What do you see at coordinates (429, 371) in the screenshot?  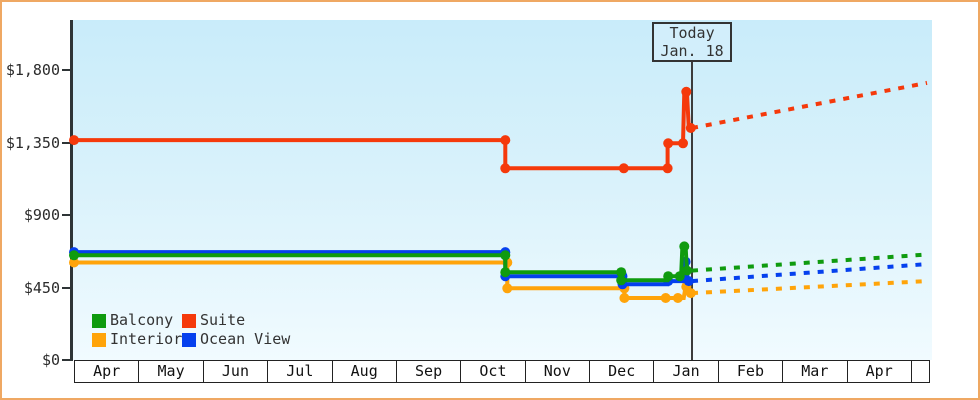 I see `month-cell: Sep` at bounding box center [429, 371].